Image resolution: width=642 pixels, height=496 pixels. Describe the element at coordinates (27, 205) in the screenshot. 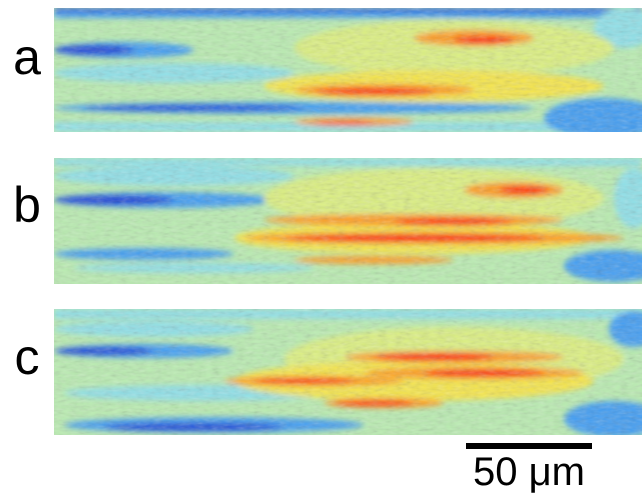

I see `panel-label-b: b` at that location.